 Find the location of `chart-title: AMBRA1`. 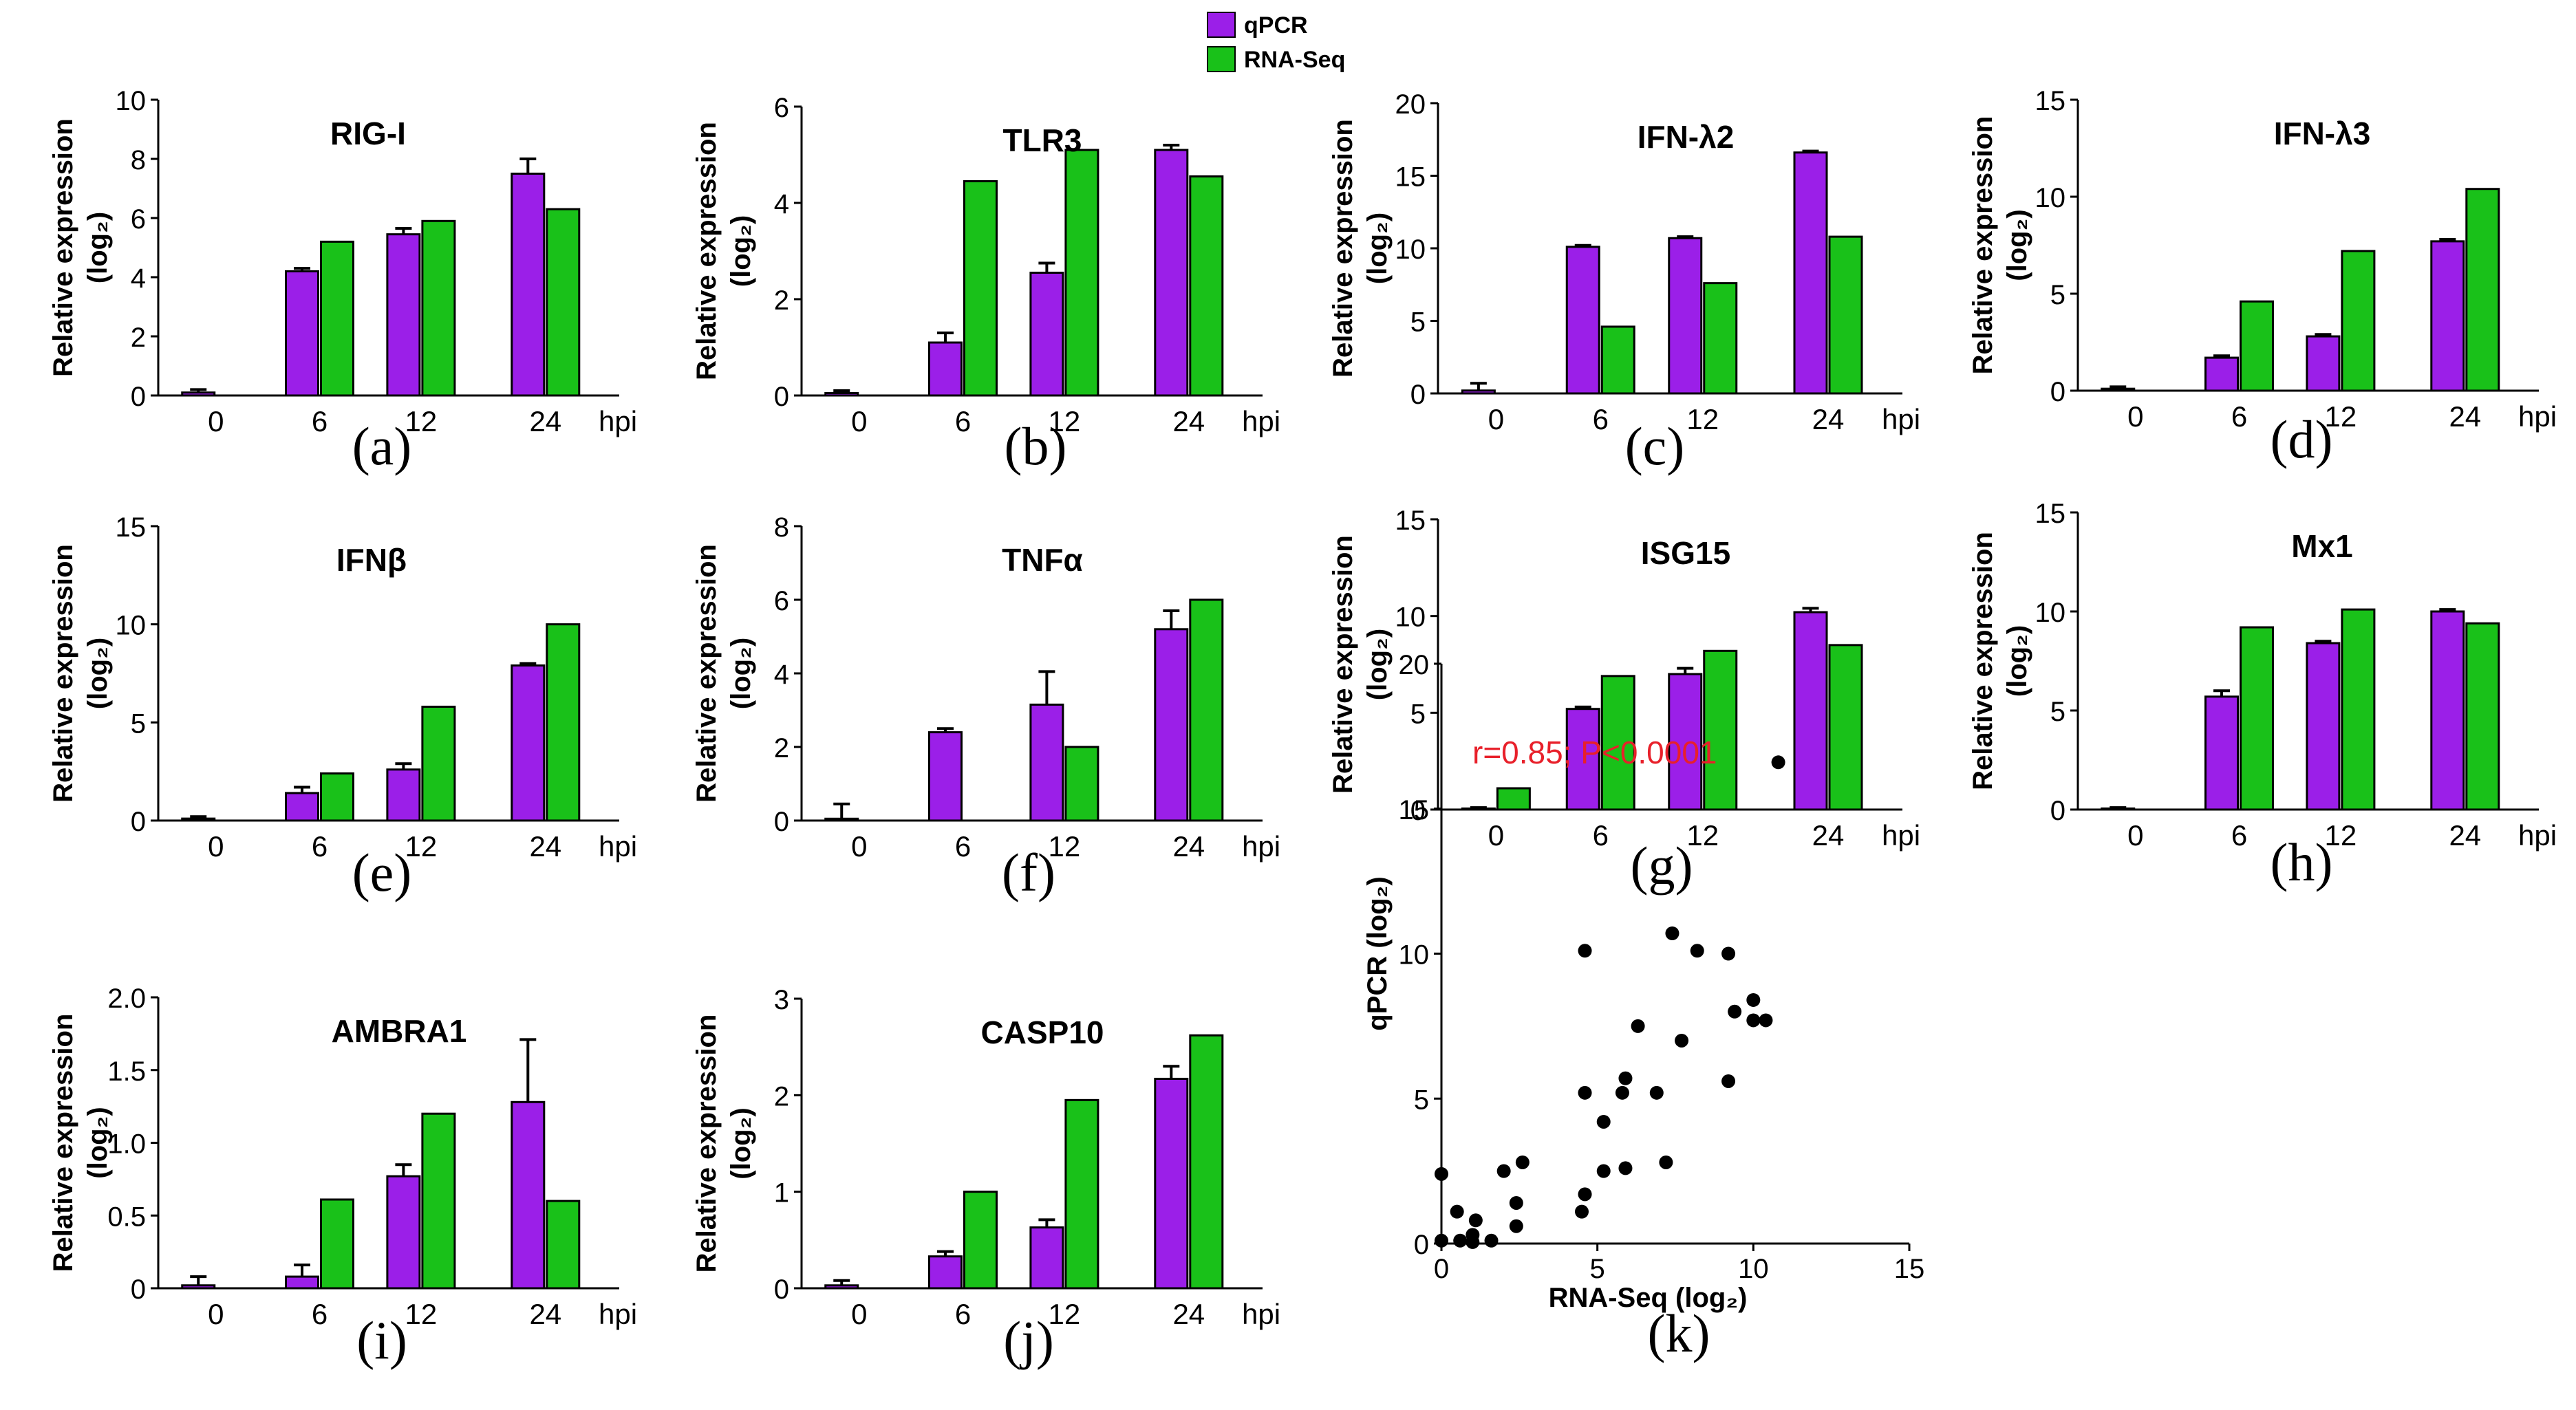

chart-title: AMBRA1 is located at coordinates (399, 1031).